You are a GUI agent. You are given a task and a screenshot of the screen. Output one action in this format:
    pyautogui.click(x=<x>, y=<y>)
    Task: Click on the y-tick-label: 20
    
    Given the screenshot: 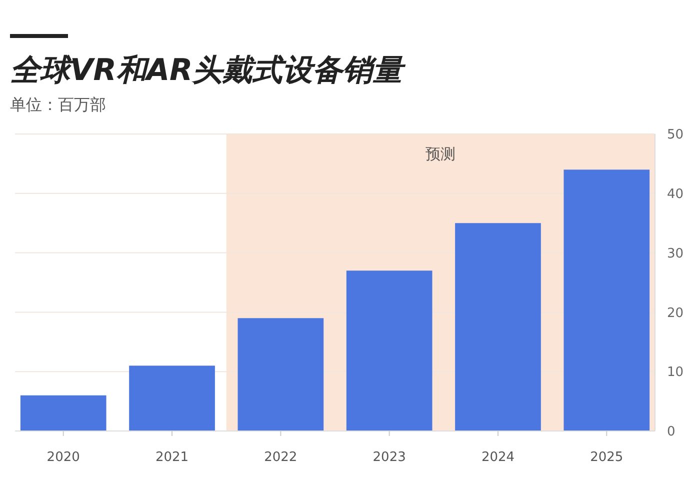 What is the action you would take?
    pyautogui.click(x=675, y=313)
    